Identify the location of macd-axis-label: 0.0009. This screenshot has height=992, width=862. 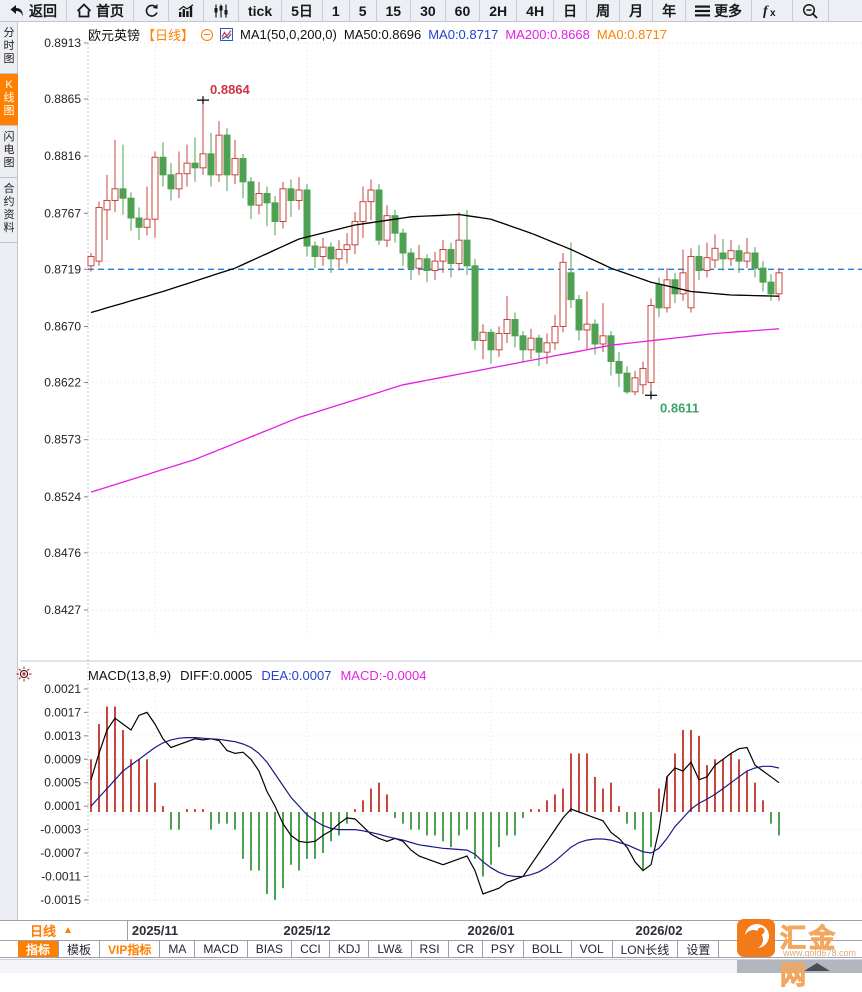
(62, 759).